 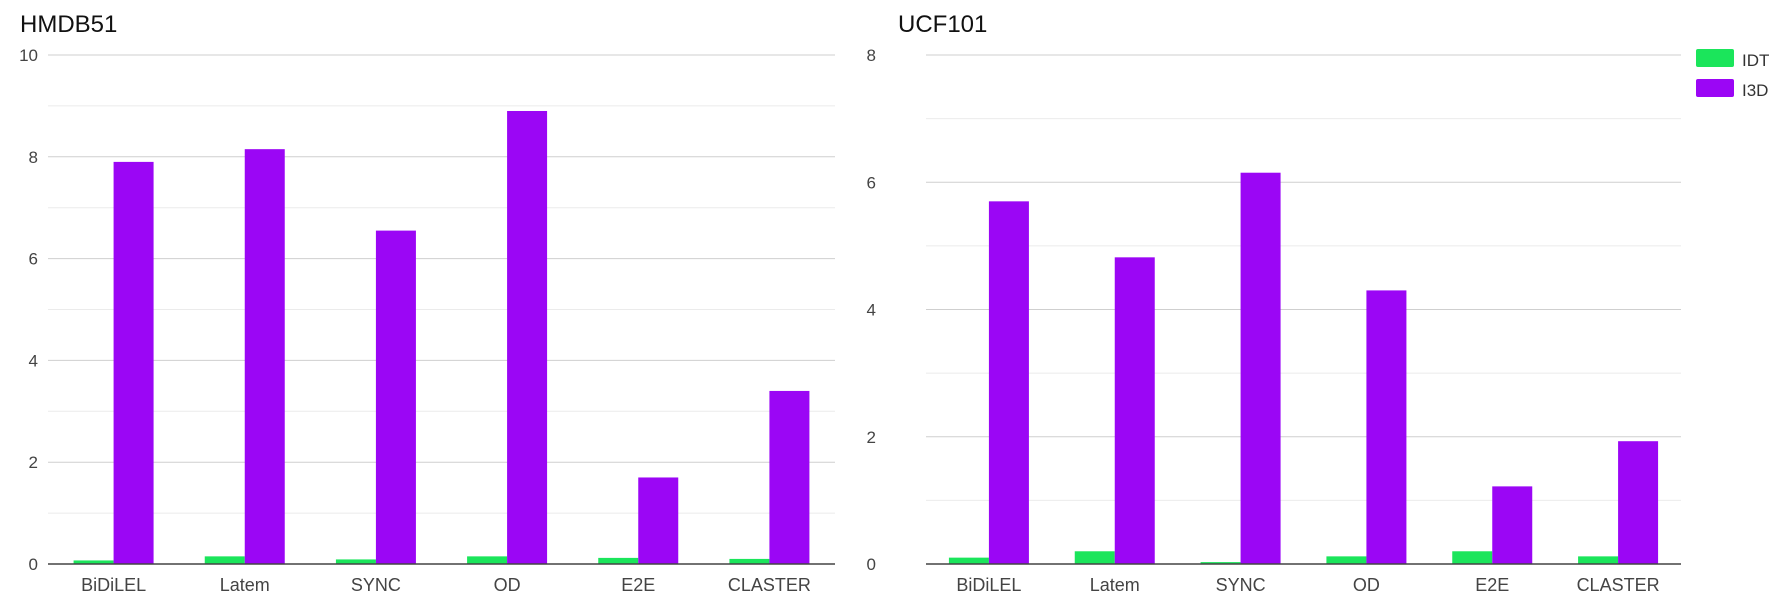 What do you see at coordinates (1715, 88) in the screenshot?
I see `legend-swatch-i3d` at bounding box center [1715, 88].